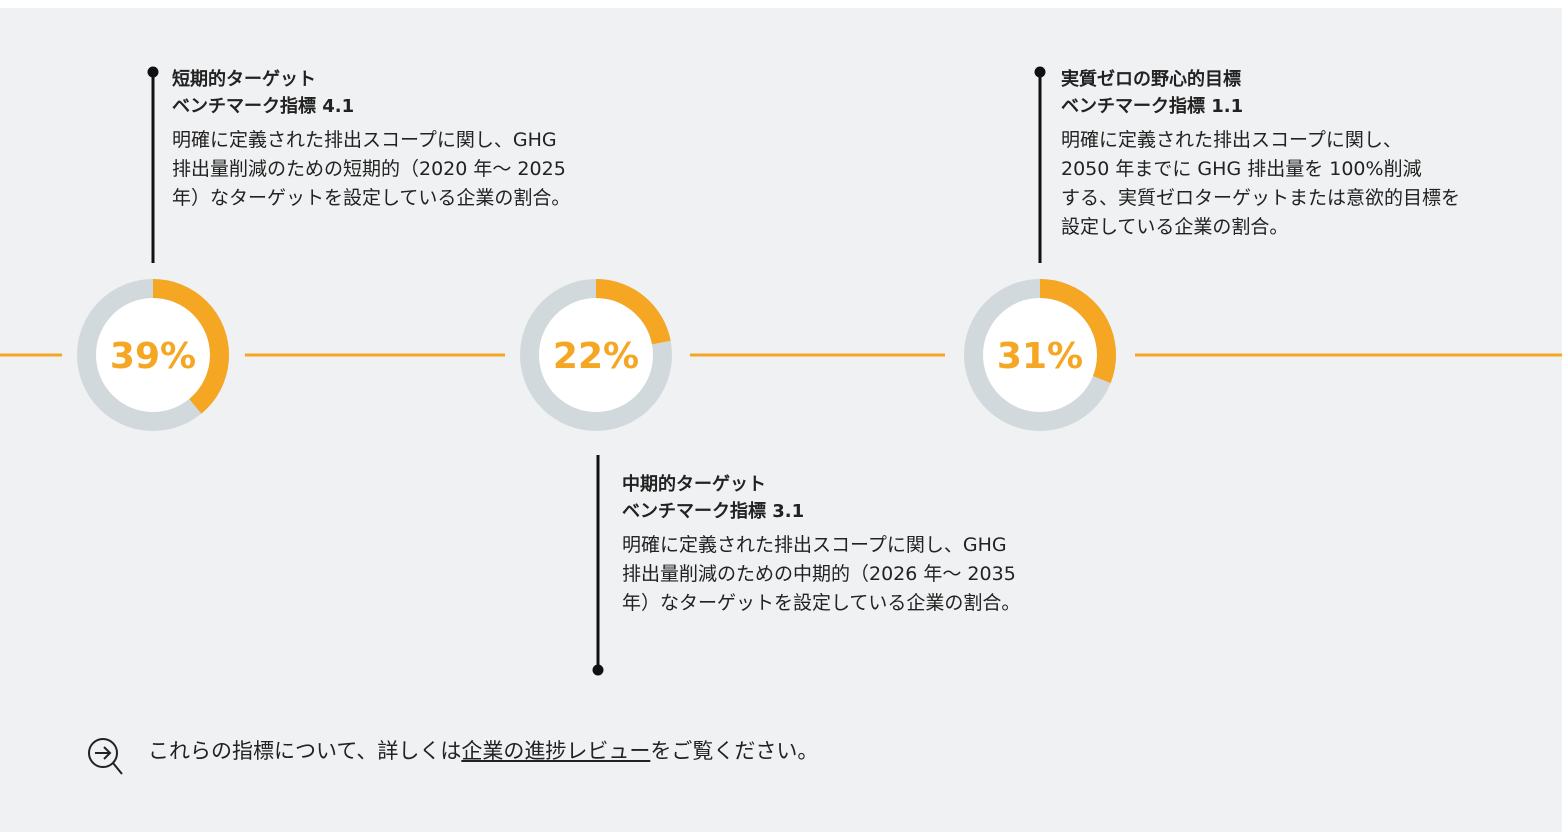 The width and height of the screenshot is (1562, 835). What do you see at coordinates (244, 79) in the screenshot?
I see `milestone-title: 短期的ターゲット` at bounding box center [244, 79].